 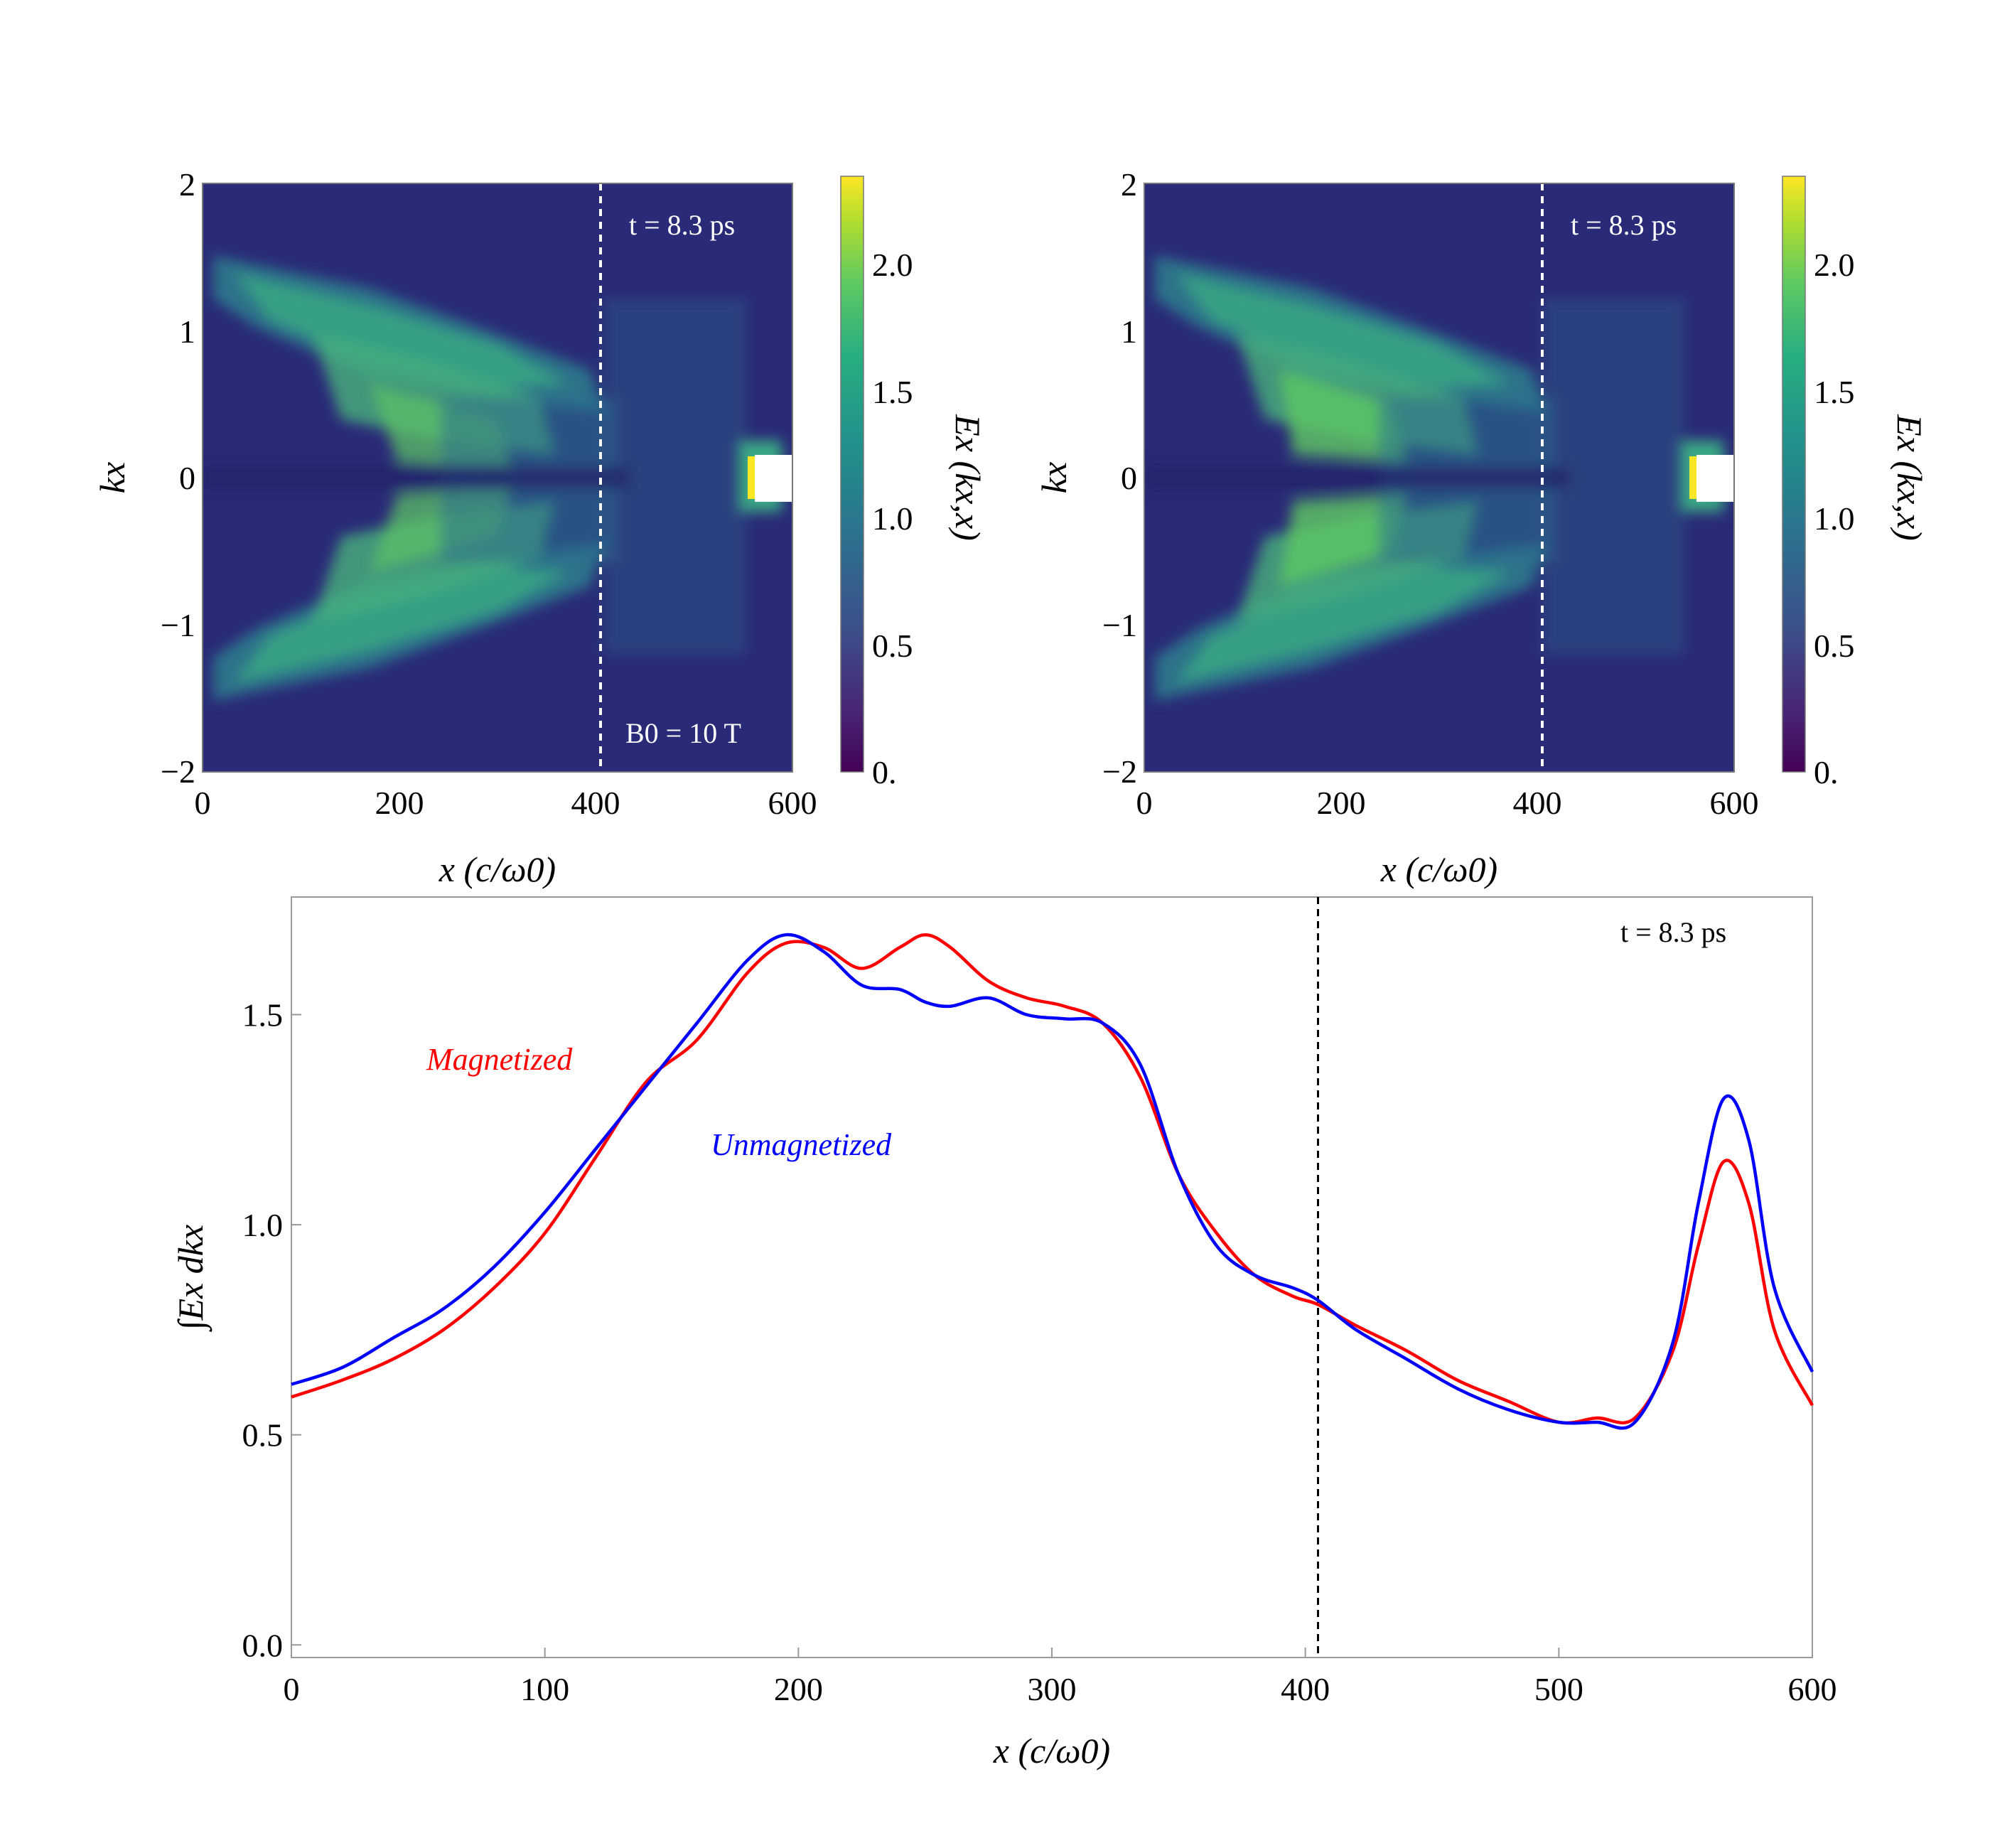 I want to click on legend-unmagnetized: Unmagnetized, so click(x=802, y=1144).